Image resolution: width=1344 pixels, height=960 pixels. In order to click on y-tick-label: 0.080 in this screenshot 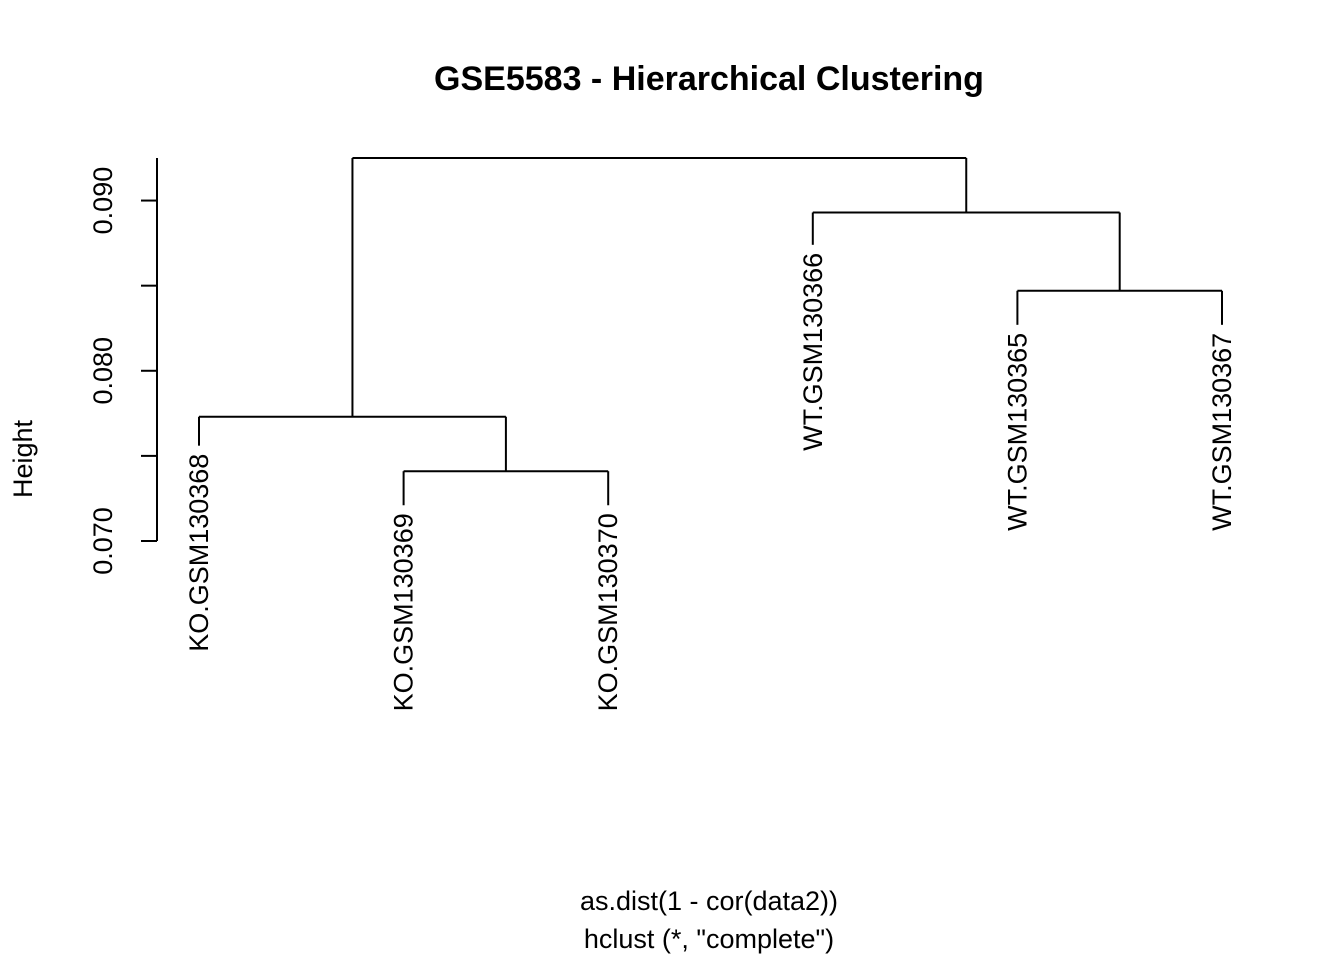, I will do `click(103, 371)`.